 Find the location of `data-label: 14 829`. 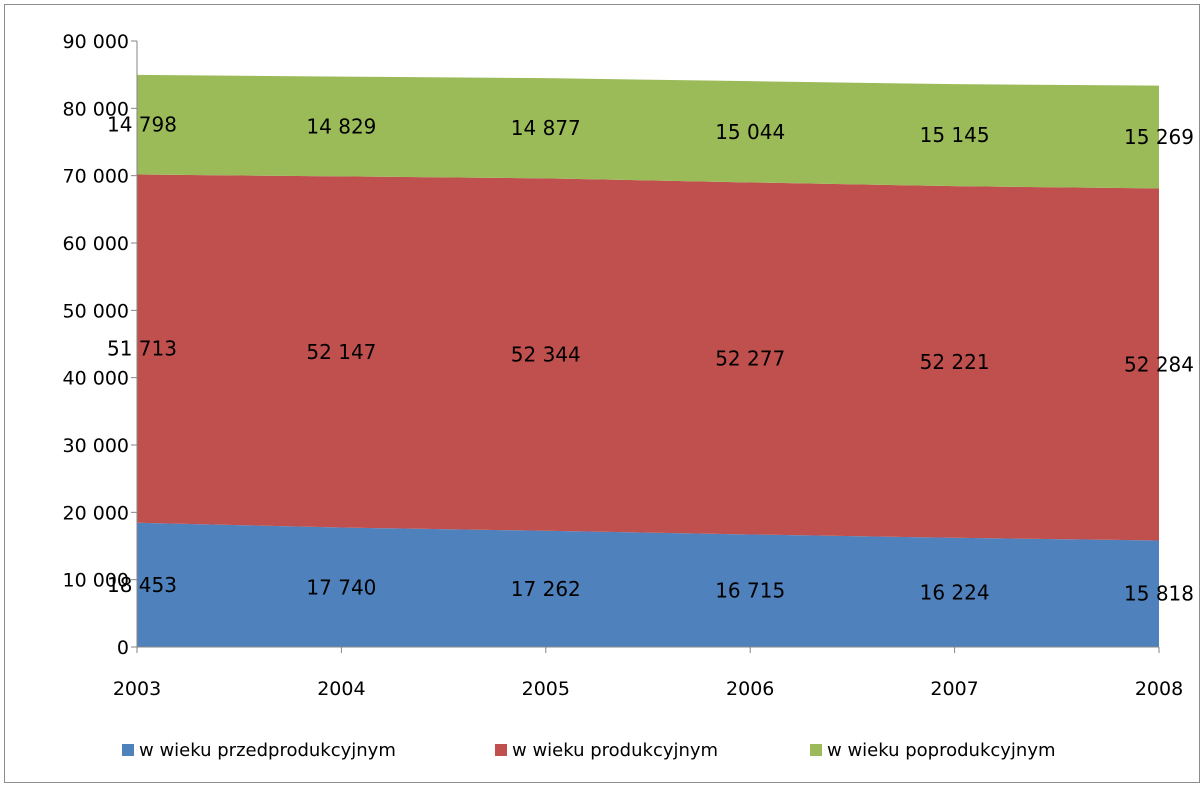

data-label: 14 829 is located at coordinates (341, 127).